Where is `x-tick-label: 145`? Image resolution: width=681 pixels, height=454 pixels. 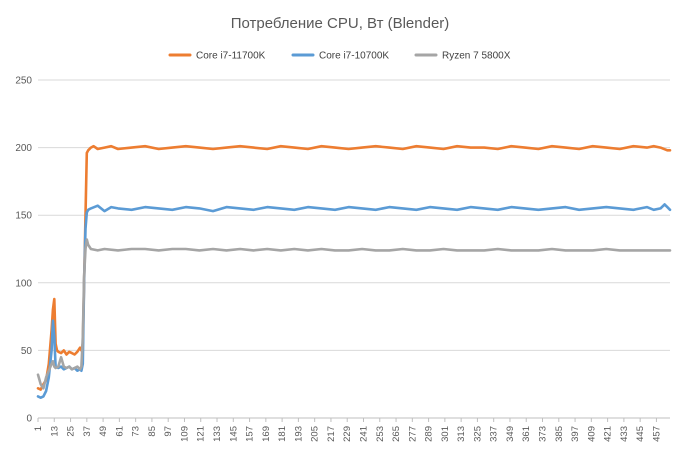
x-tick-label: 145 is located at coordinates (233, 434).